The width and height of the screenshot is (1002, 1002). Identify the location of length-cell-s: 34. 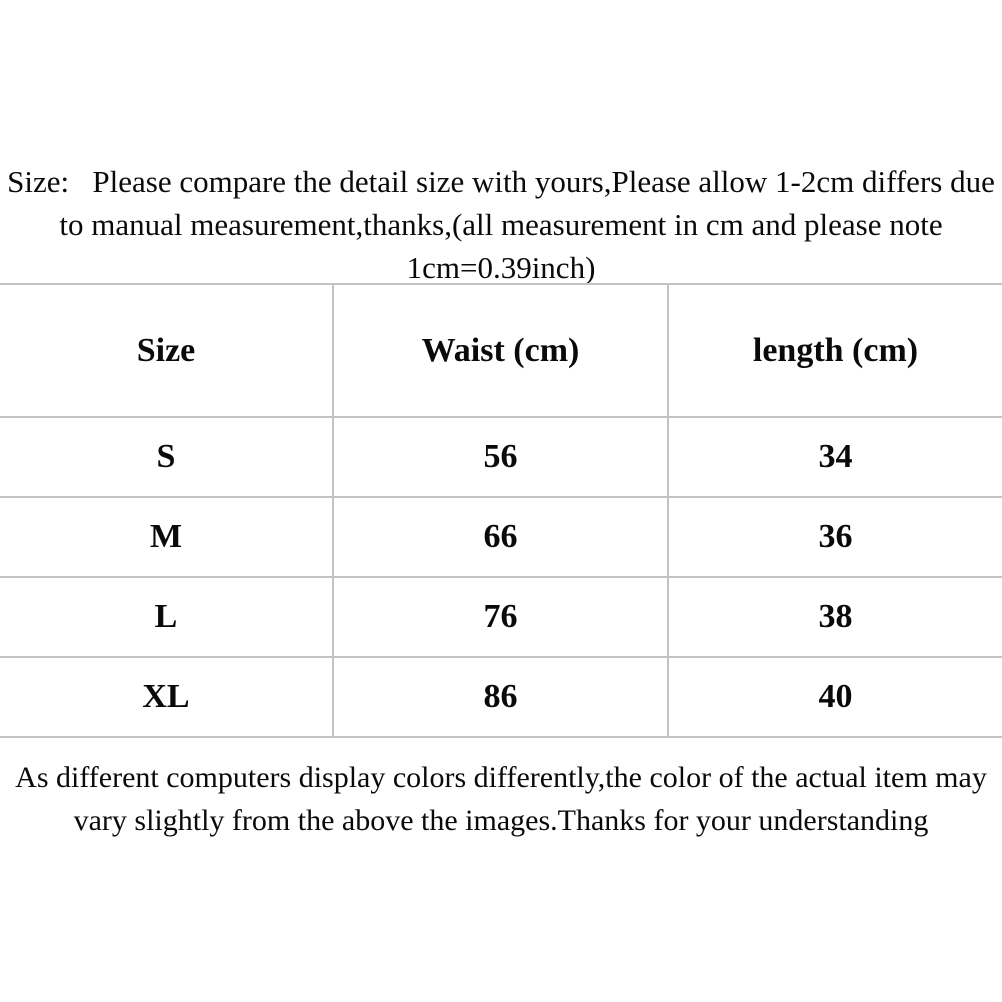
(834, 457).